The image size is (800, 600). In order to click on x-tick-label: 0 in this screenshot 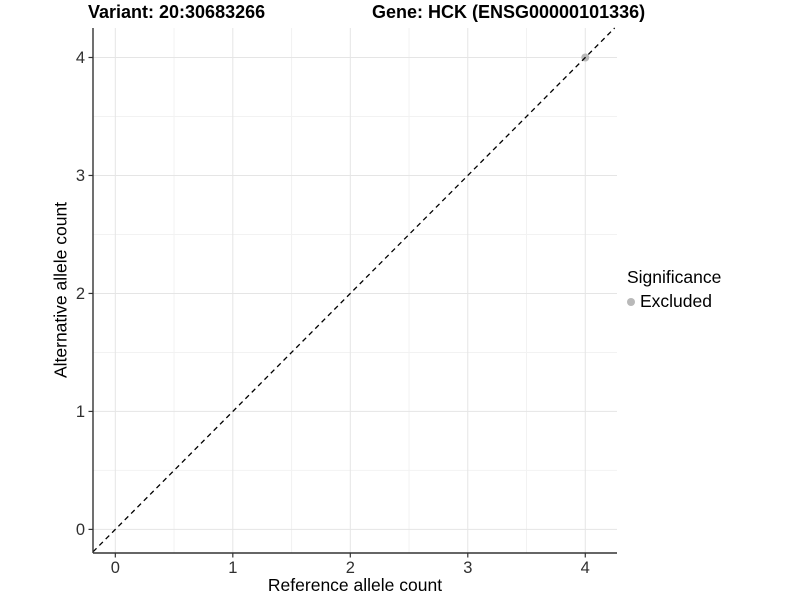, I will do `click(115, 568)`.